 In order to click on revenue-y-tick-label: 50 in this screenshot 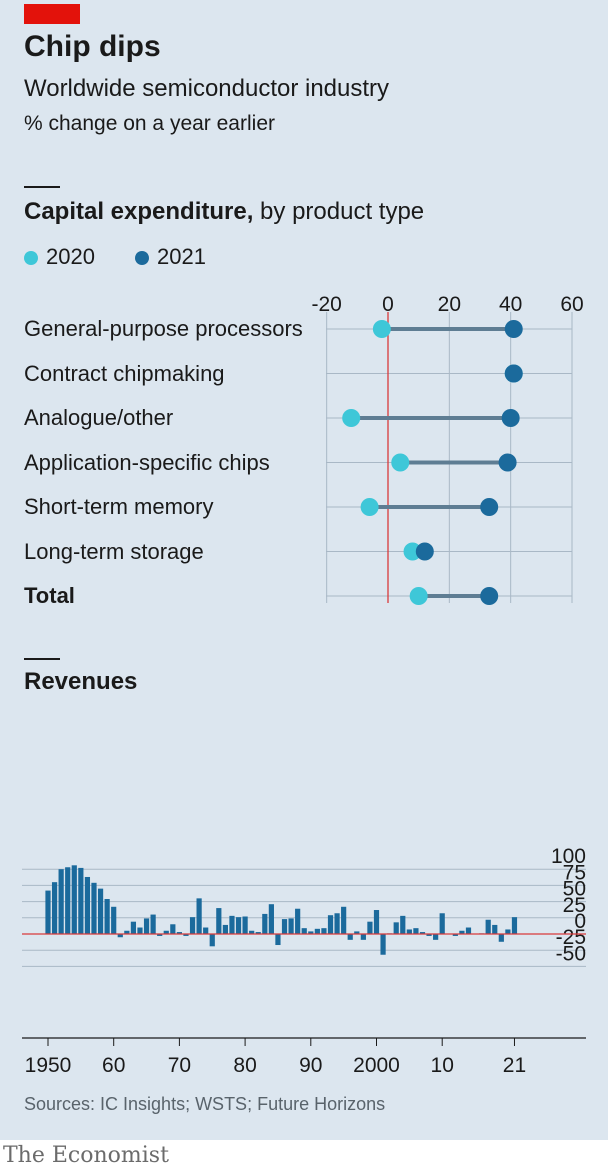, I will do `click(574, 889)`.